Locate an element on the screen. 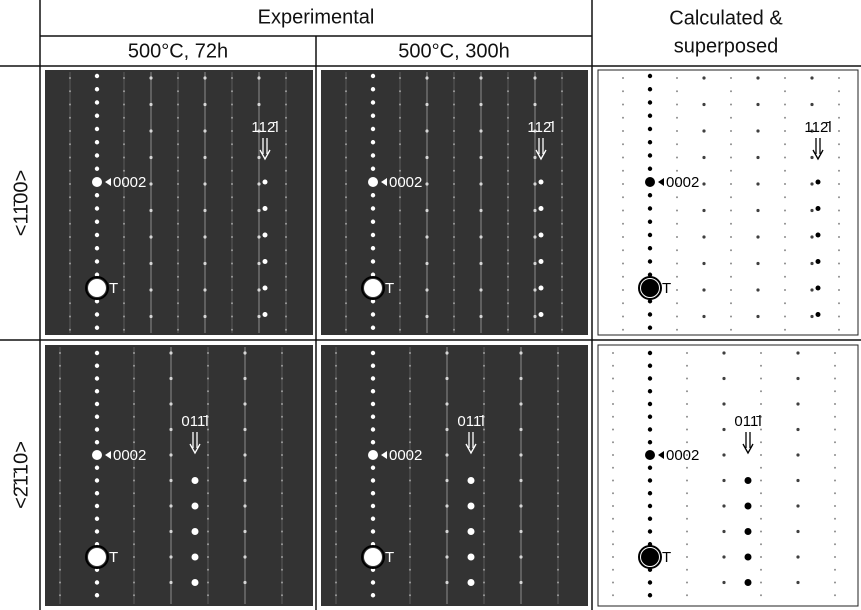 The width and height of the screenshot is (861, 610). arrow-head is located at coordinates (195, 449).